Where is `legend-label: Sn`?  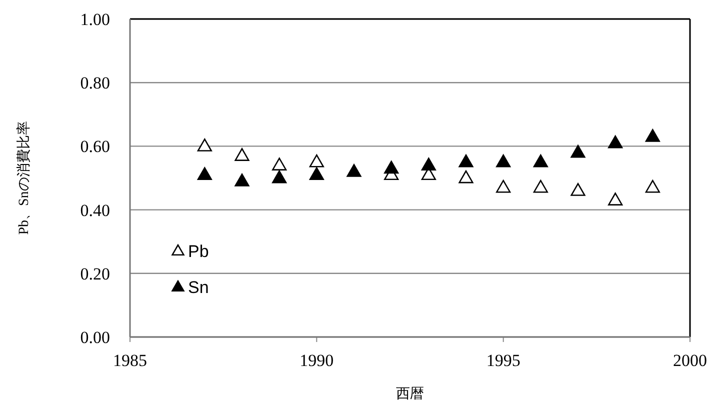
legend-label: Sn is located at coordinates (198, 287).